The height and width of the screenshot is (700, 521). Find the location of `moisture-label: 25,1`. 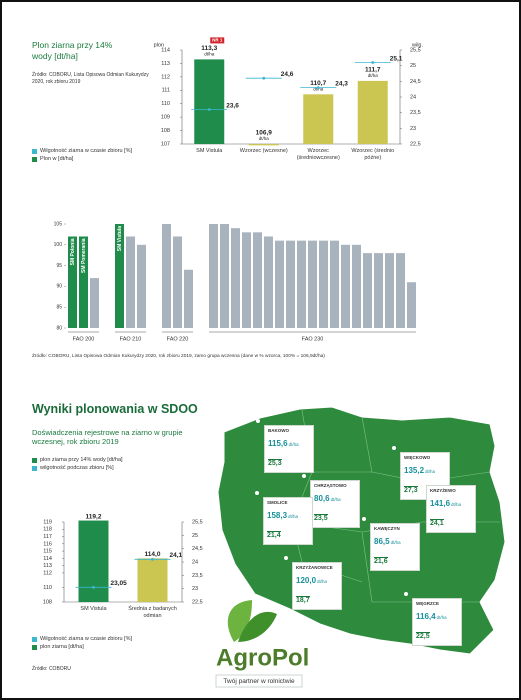

moisture-label: 25,1 is located at coordinates (396, 58).